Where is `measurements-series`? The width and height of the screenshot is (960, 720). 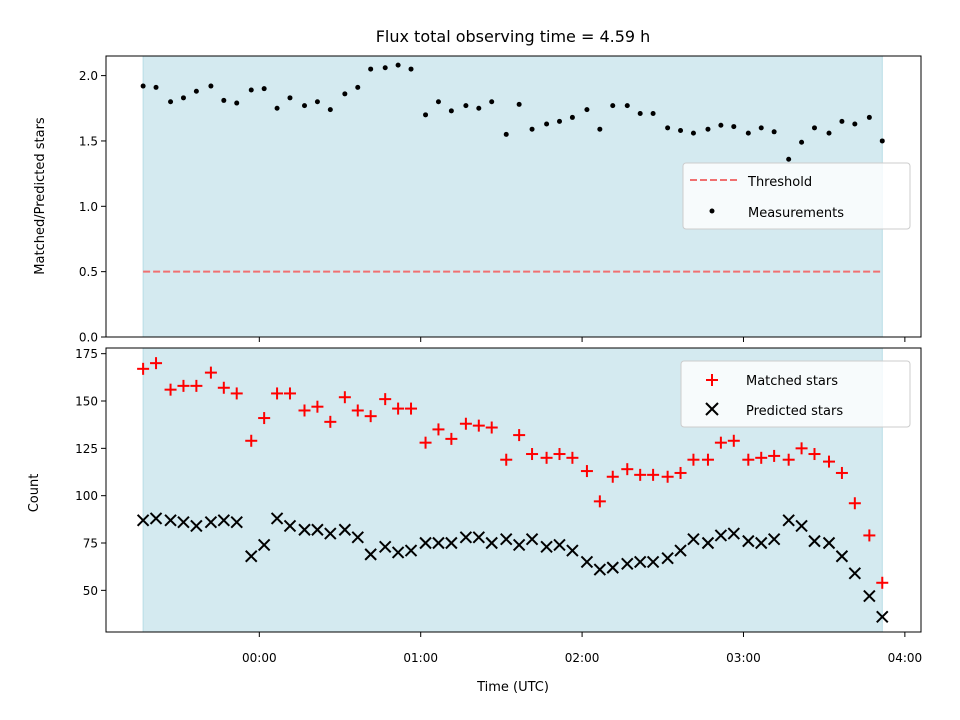
measurements-series is located at coordinates (512, 112).